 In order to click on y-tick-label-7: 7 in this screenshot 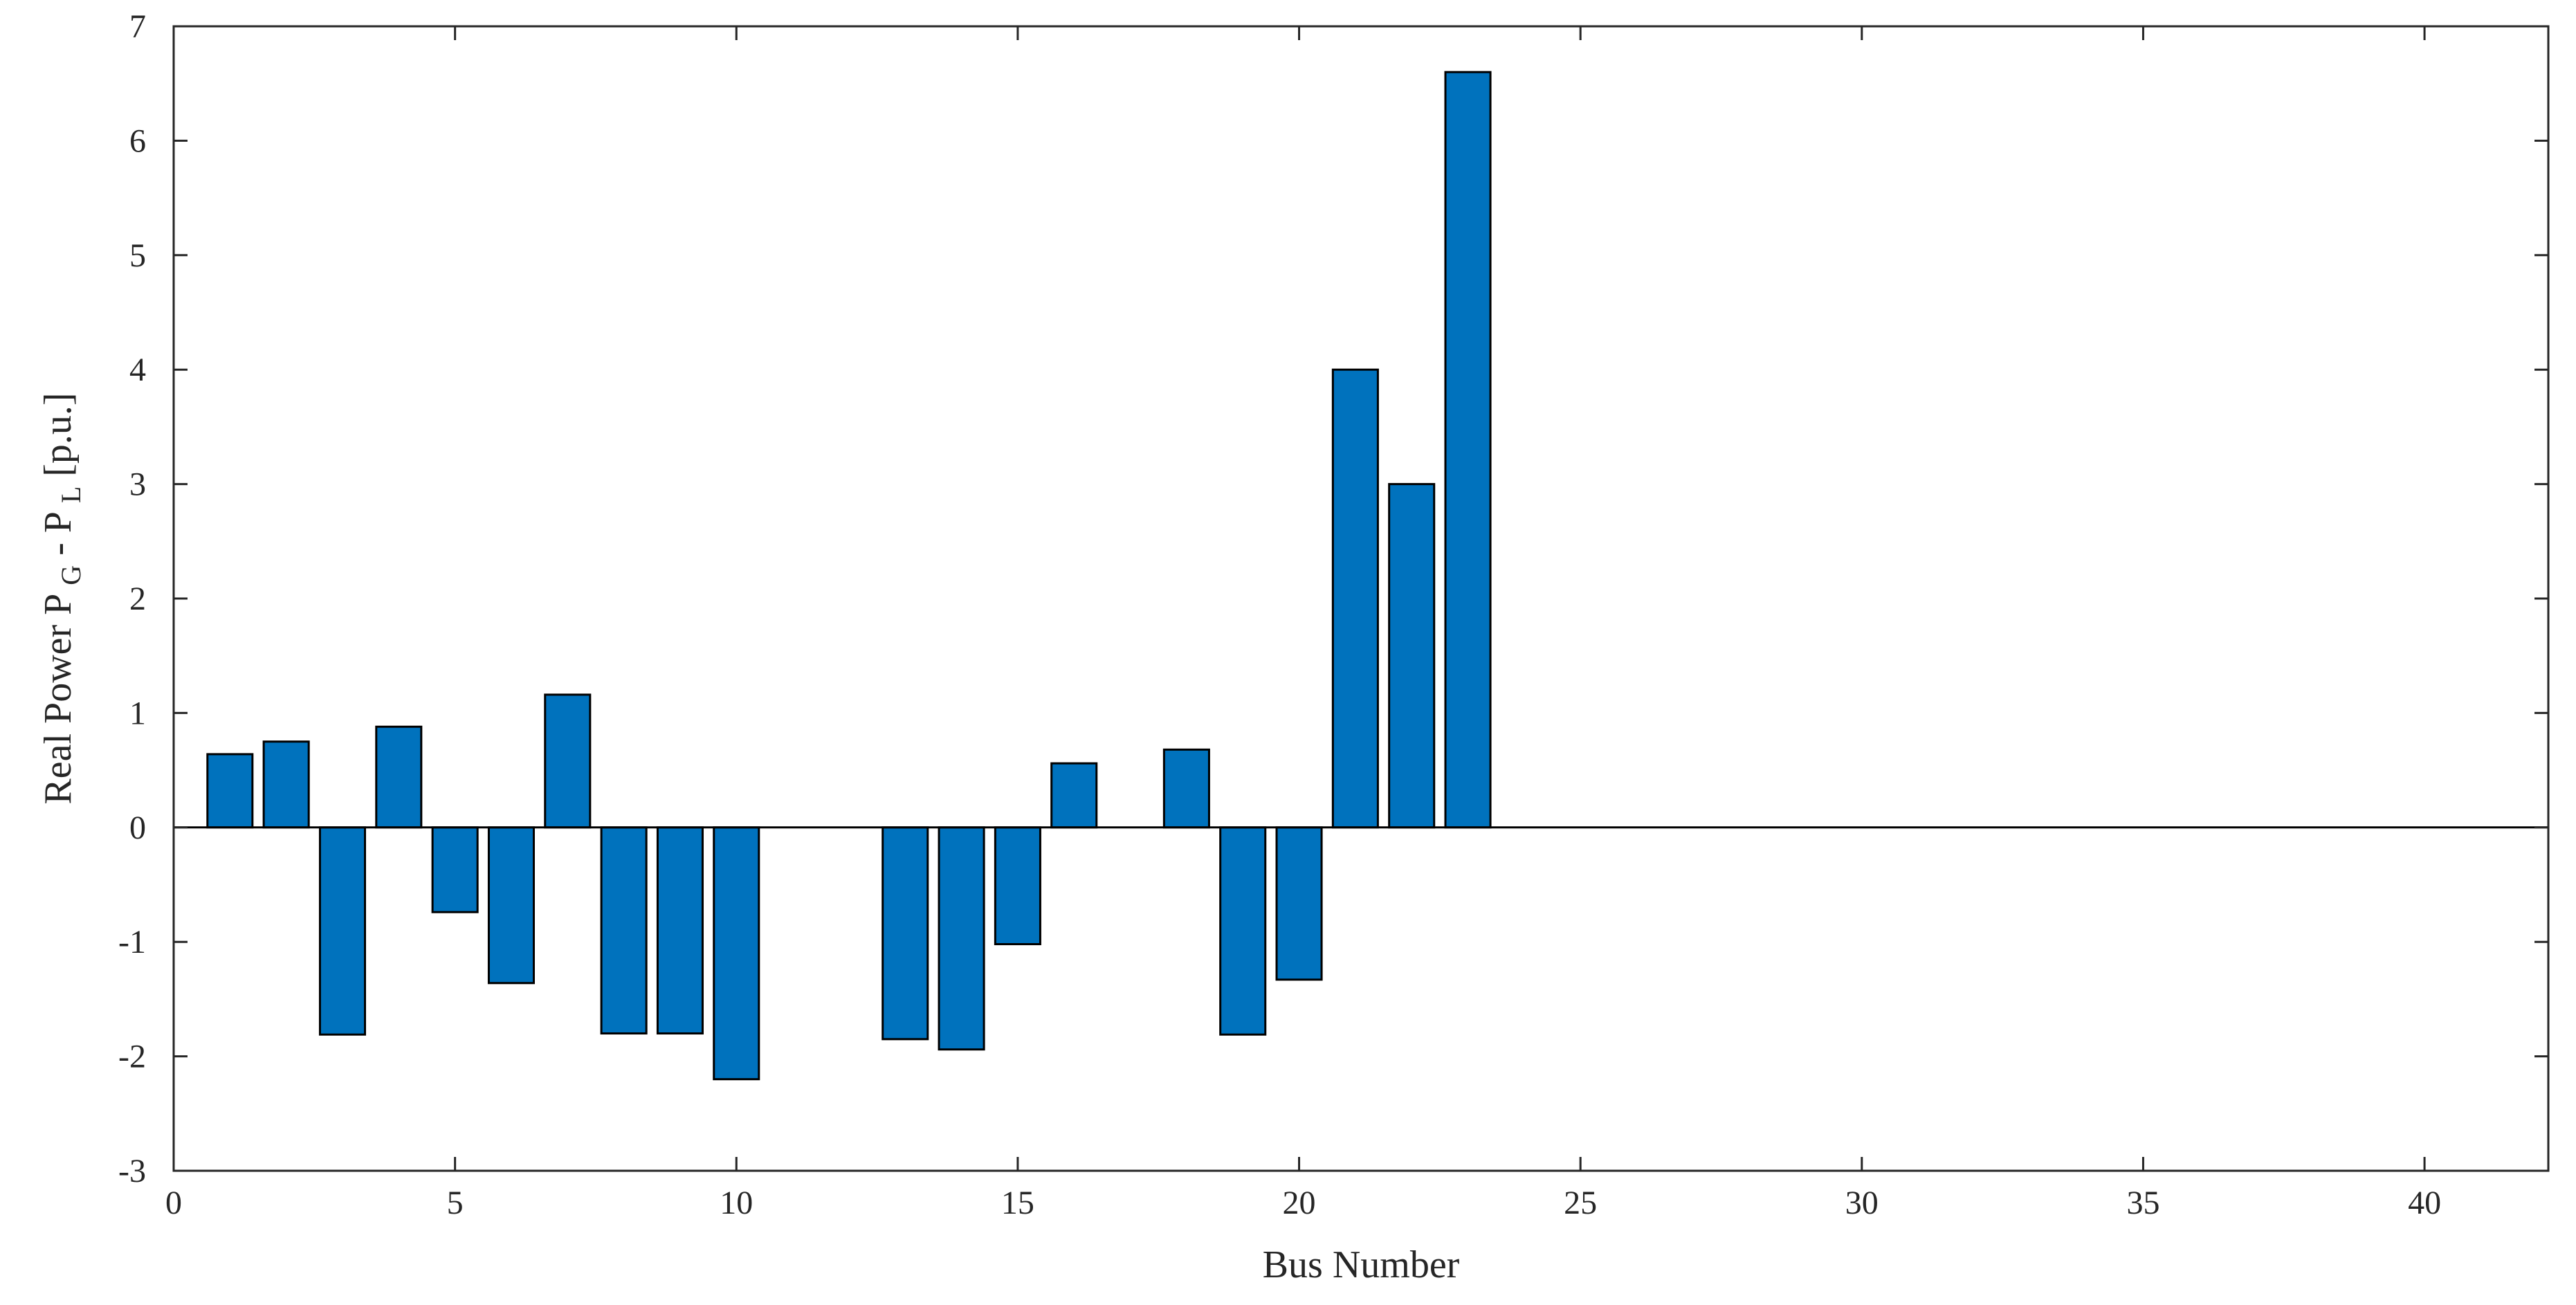, I will do `click(137, 26)`.